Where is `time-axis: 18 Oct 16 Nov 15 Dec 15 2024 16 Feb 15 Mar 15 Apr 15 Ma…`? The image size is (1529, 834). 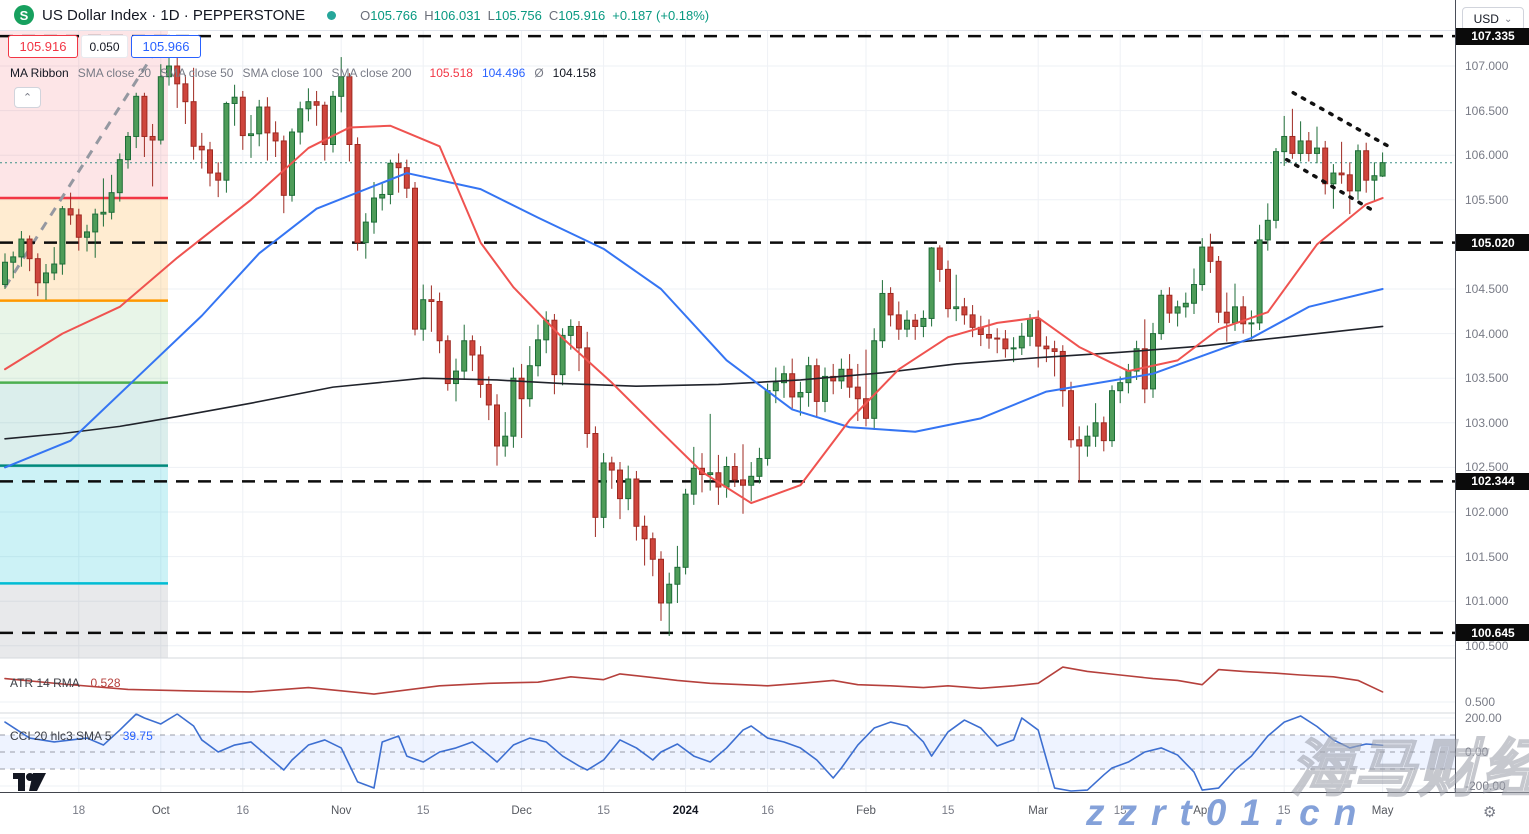
time-axis: 18 Oct 16 Nov 15 Dec 15 2024 16 Feb 15 Mar 15 Apr 15 Ma… is located at coordinates (764, 812).